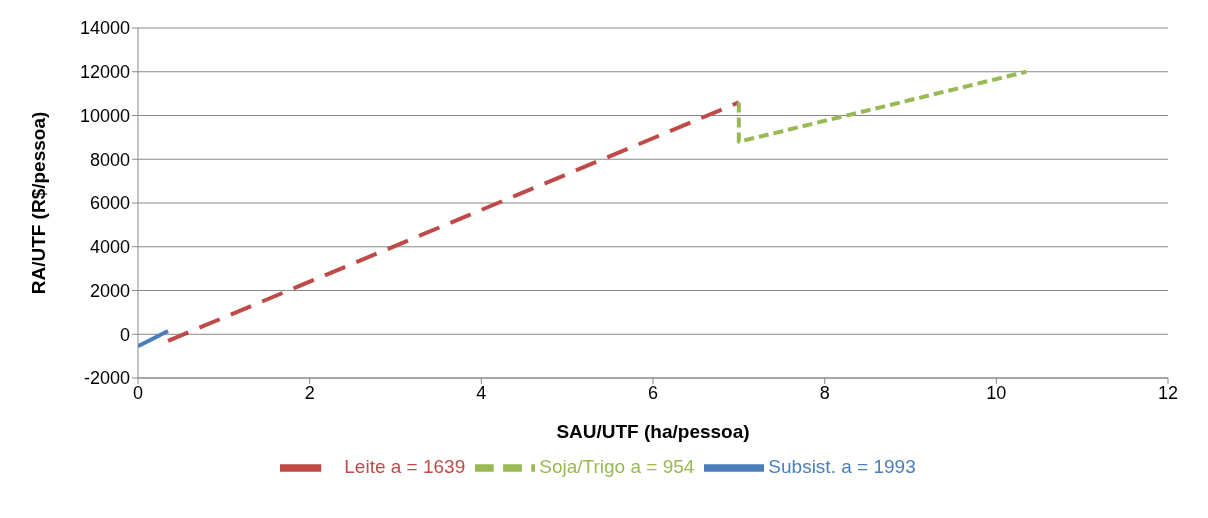 Image resolution: width=1208 pixels, height=518 pixels. Describe the element at coordinates (1168, 392) in the screenshot. I see `x-tick-label: 12` at that location.